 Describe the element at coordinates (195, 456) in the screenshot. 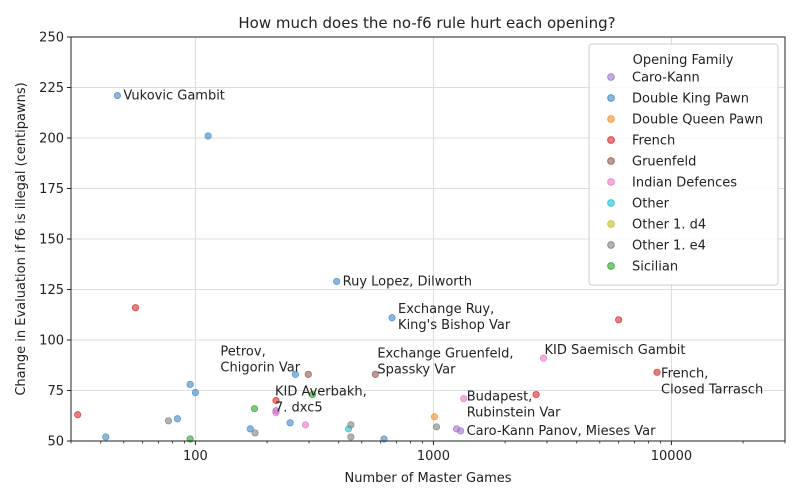

I see `x-tick-label: 100` at that location.